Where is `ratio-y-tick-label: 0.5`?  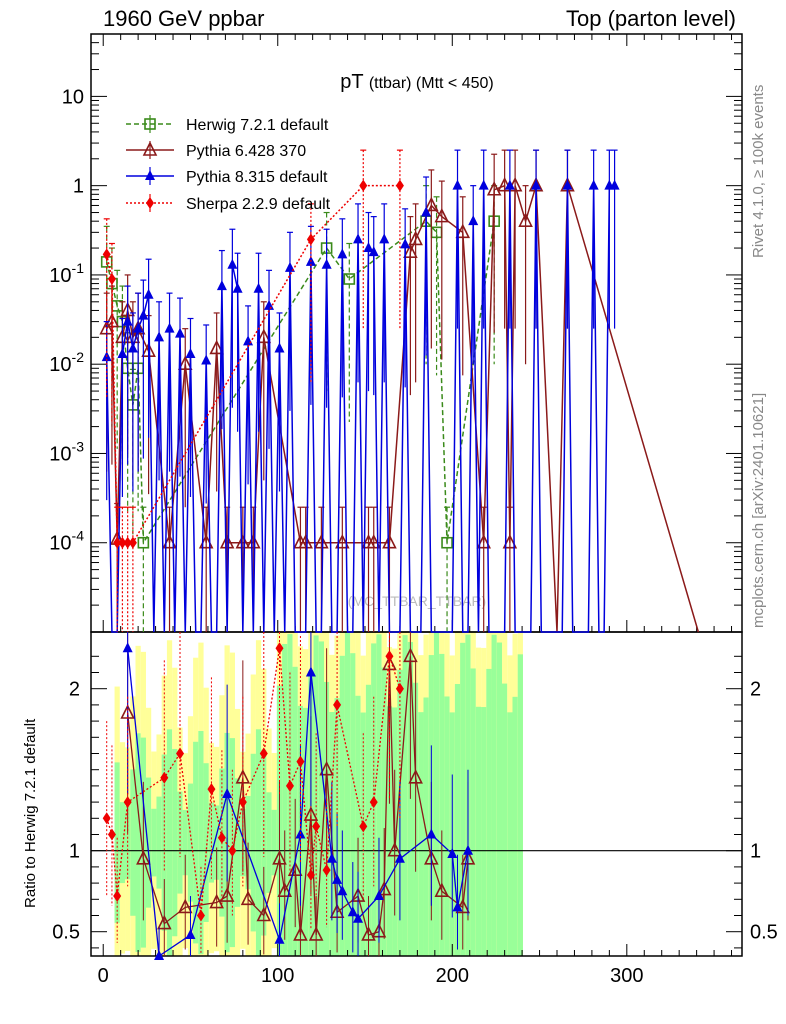
ratio-y-tick-label: 0.5 is located at coordinates (66, 933).